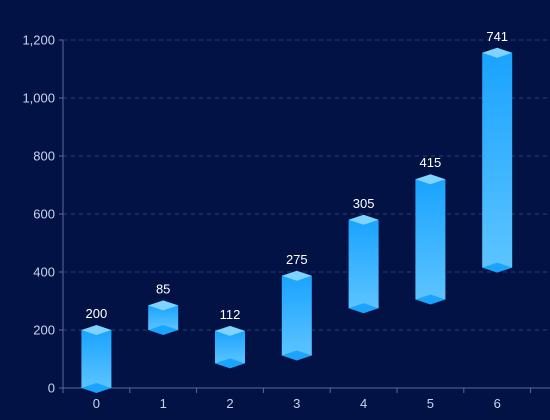  What do you see at coordinates (430, 403) in the screenshot?
I see `x-tick-label: 5` at bounding box center [430, 403].